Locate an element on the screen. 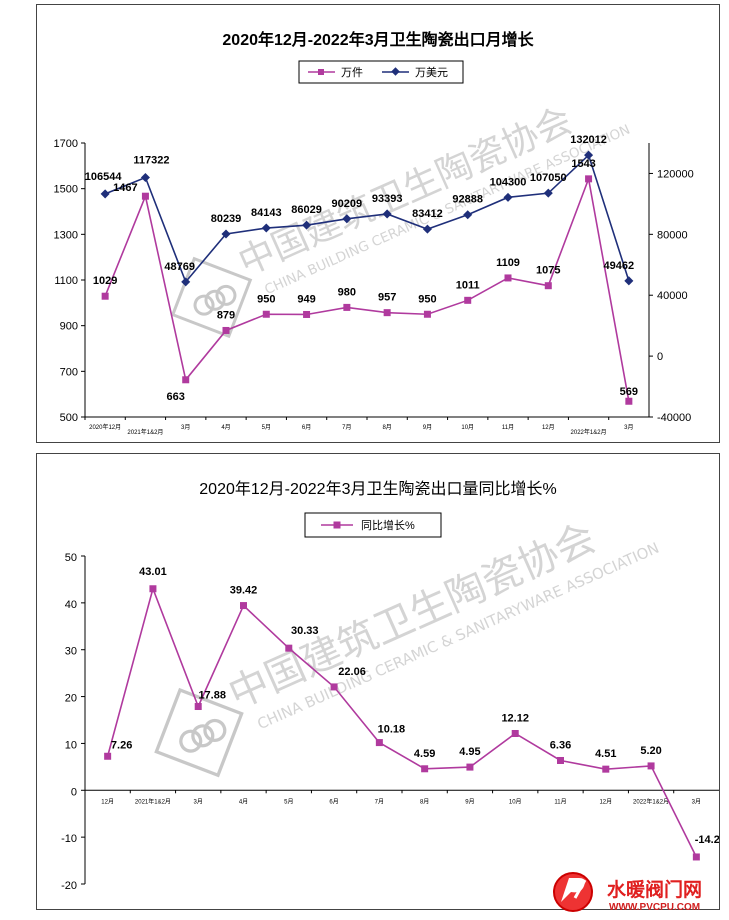  right-y-tick-label: 0 is located at coordinates (660, 357).